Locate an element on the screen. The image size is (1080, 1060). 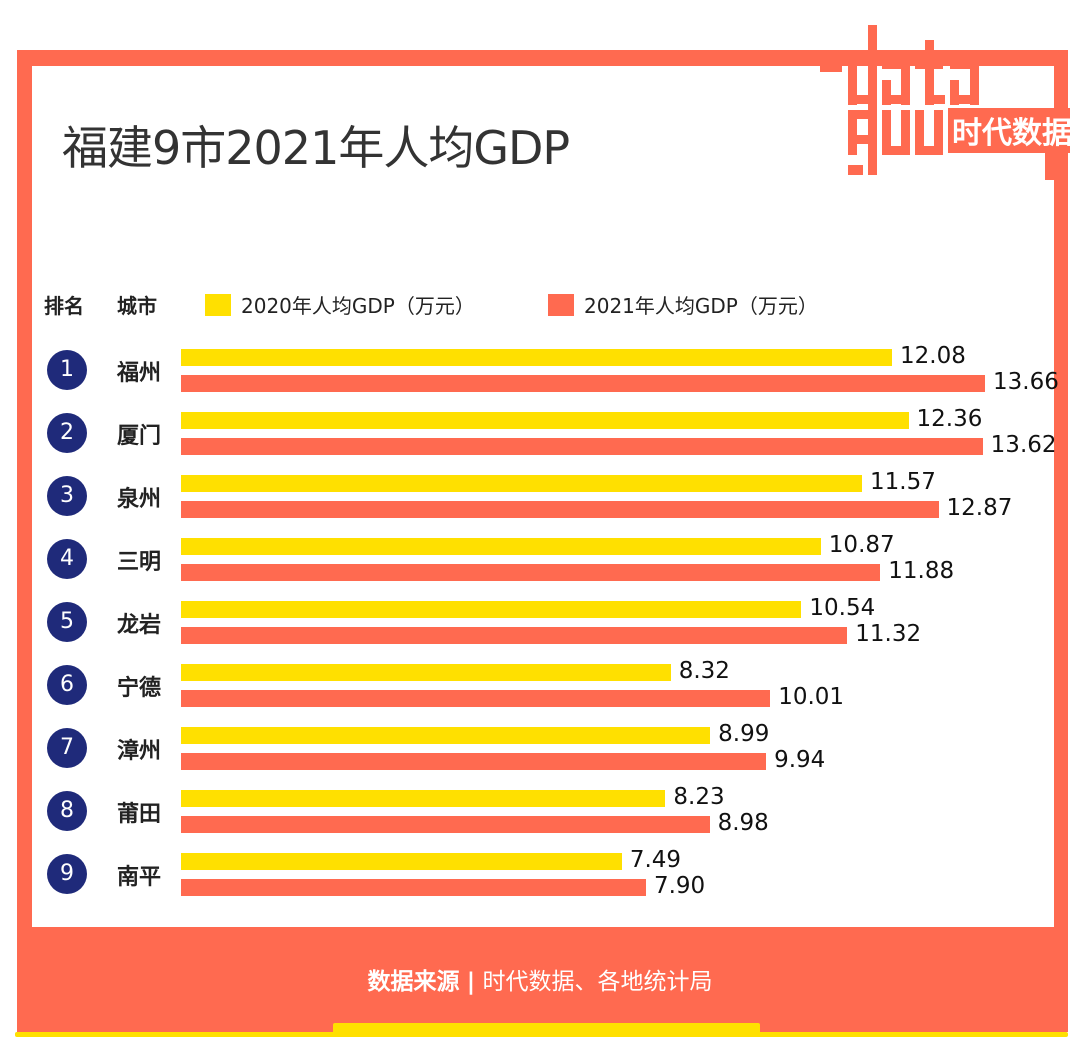
value-label-2020: 8.99 is located at coordinates (744, 734).